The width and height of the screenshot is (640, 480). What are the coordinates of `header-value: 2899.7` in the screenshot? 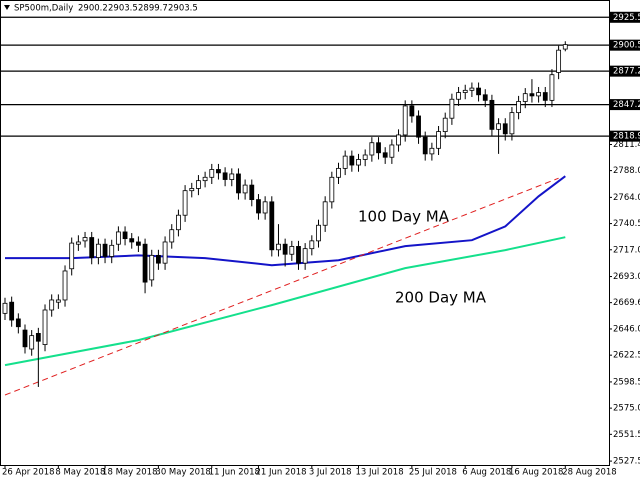 It's located at (153, 9).